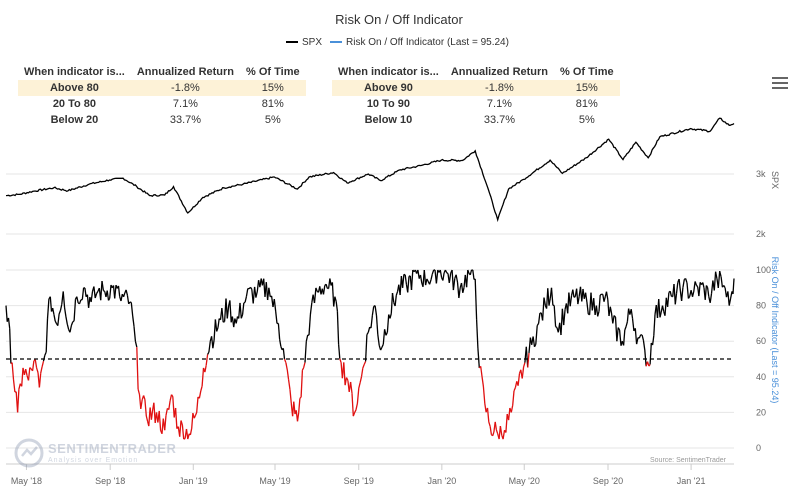 This screenshot has height=500, width=798. Describe the element at coordinates (761, 377) in the screenshot. I see `indicator-y-tick-label: 40` at that location.